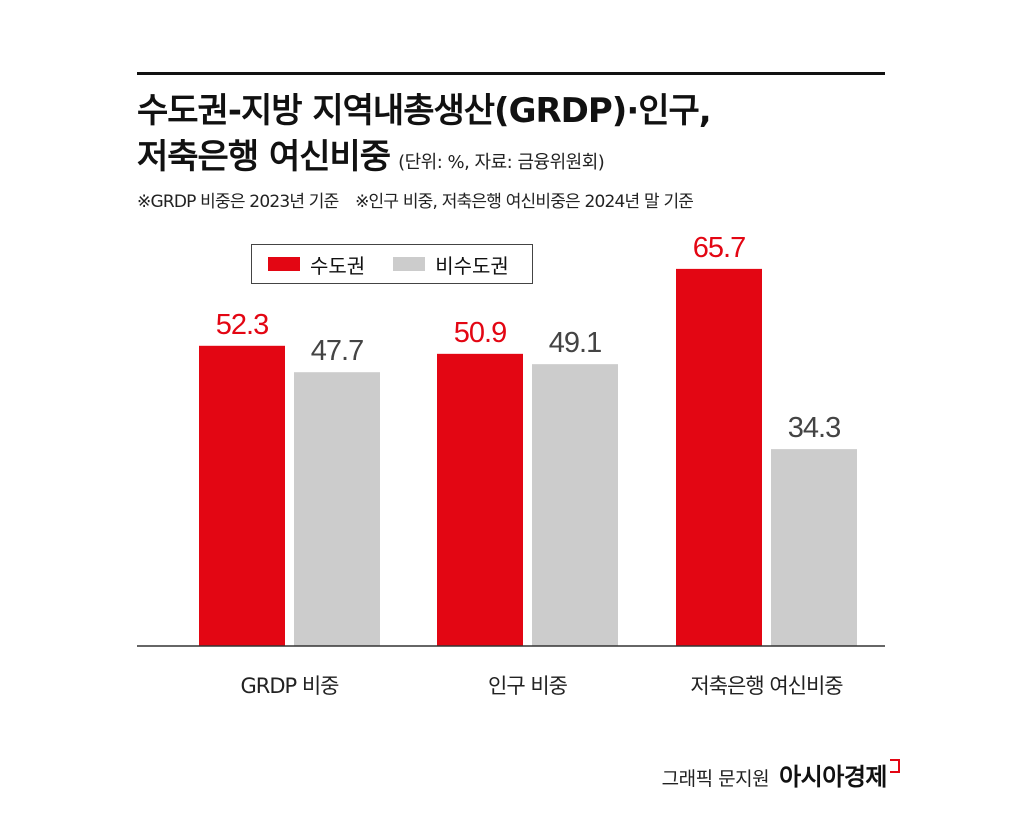 The height and width of the screenshot is (820, 1024). Describe the element at coordinates (480, 333) in the screenshot. I see `data-label-capital-1: 50.9` at that location.